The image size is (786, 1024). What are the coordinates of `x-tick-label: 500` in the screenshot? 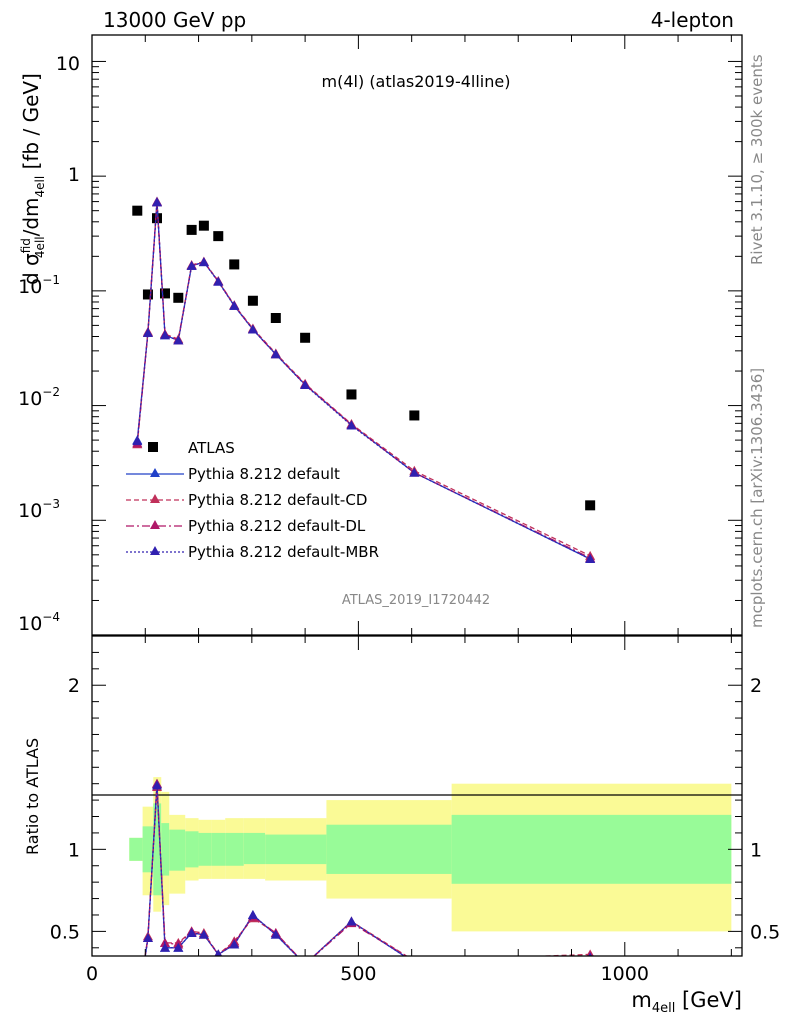 It's located at (358, 974).